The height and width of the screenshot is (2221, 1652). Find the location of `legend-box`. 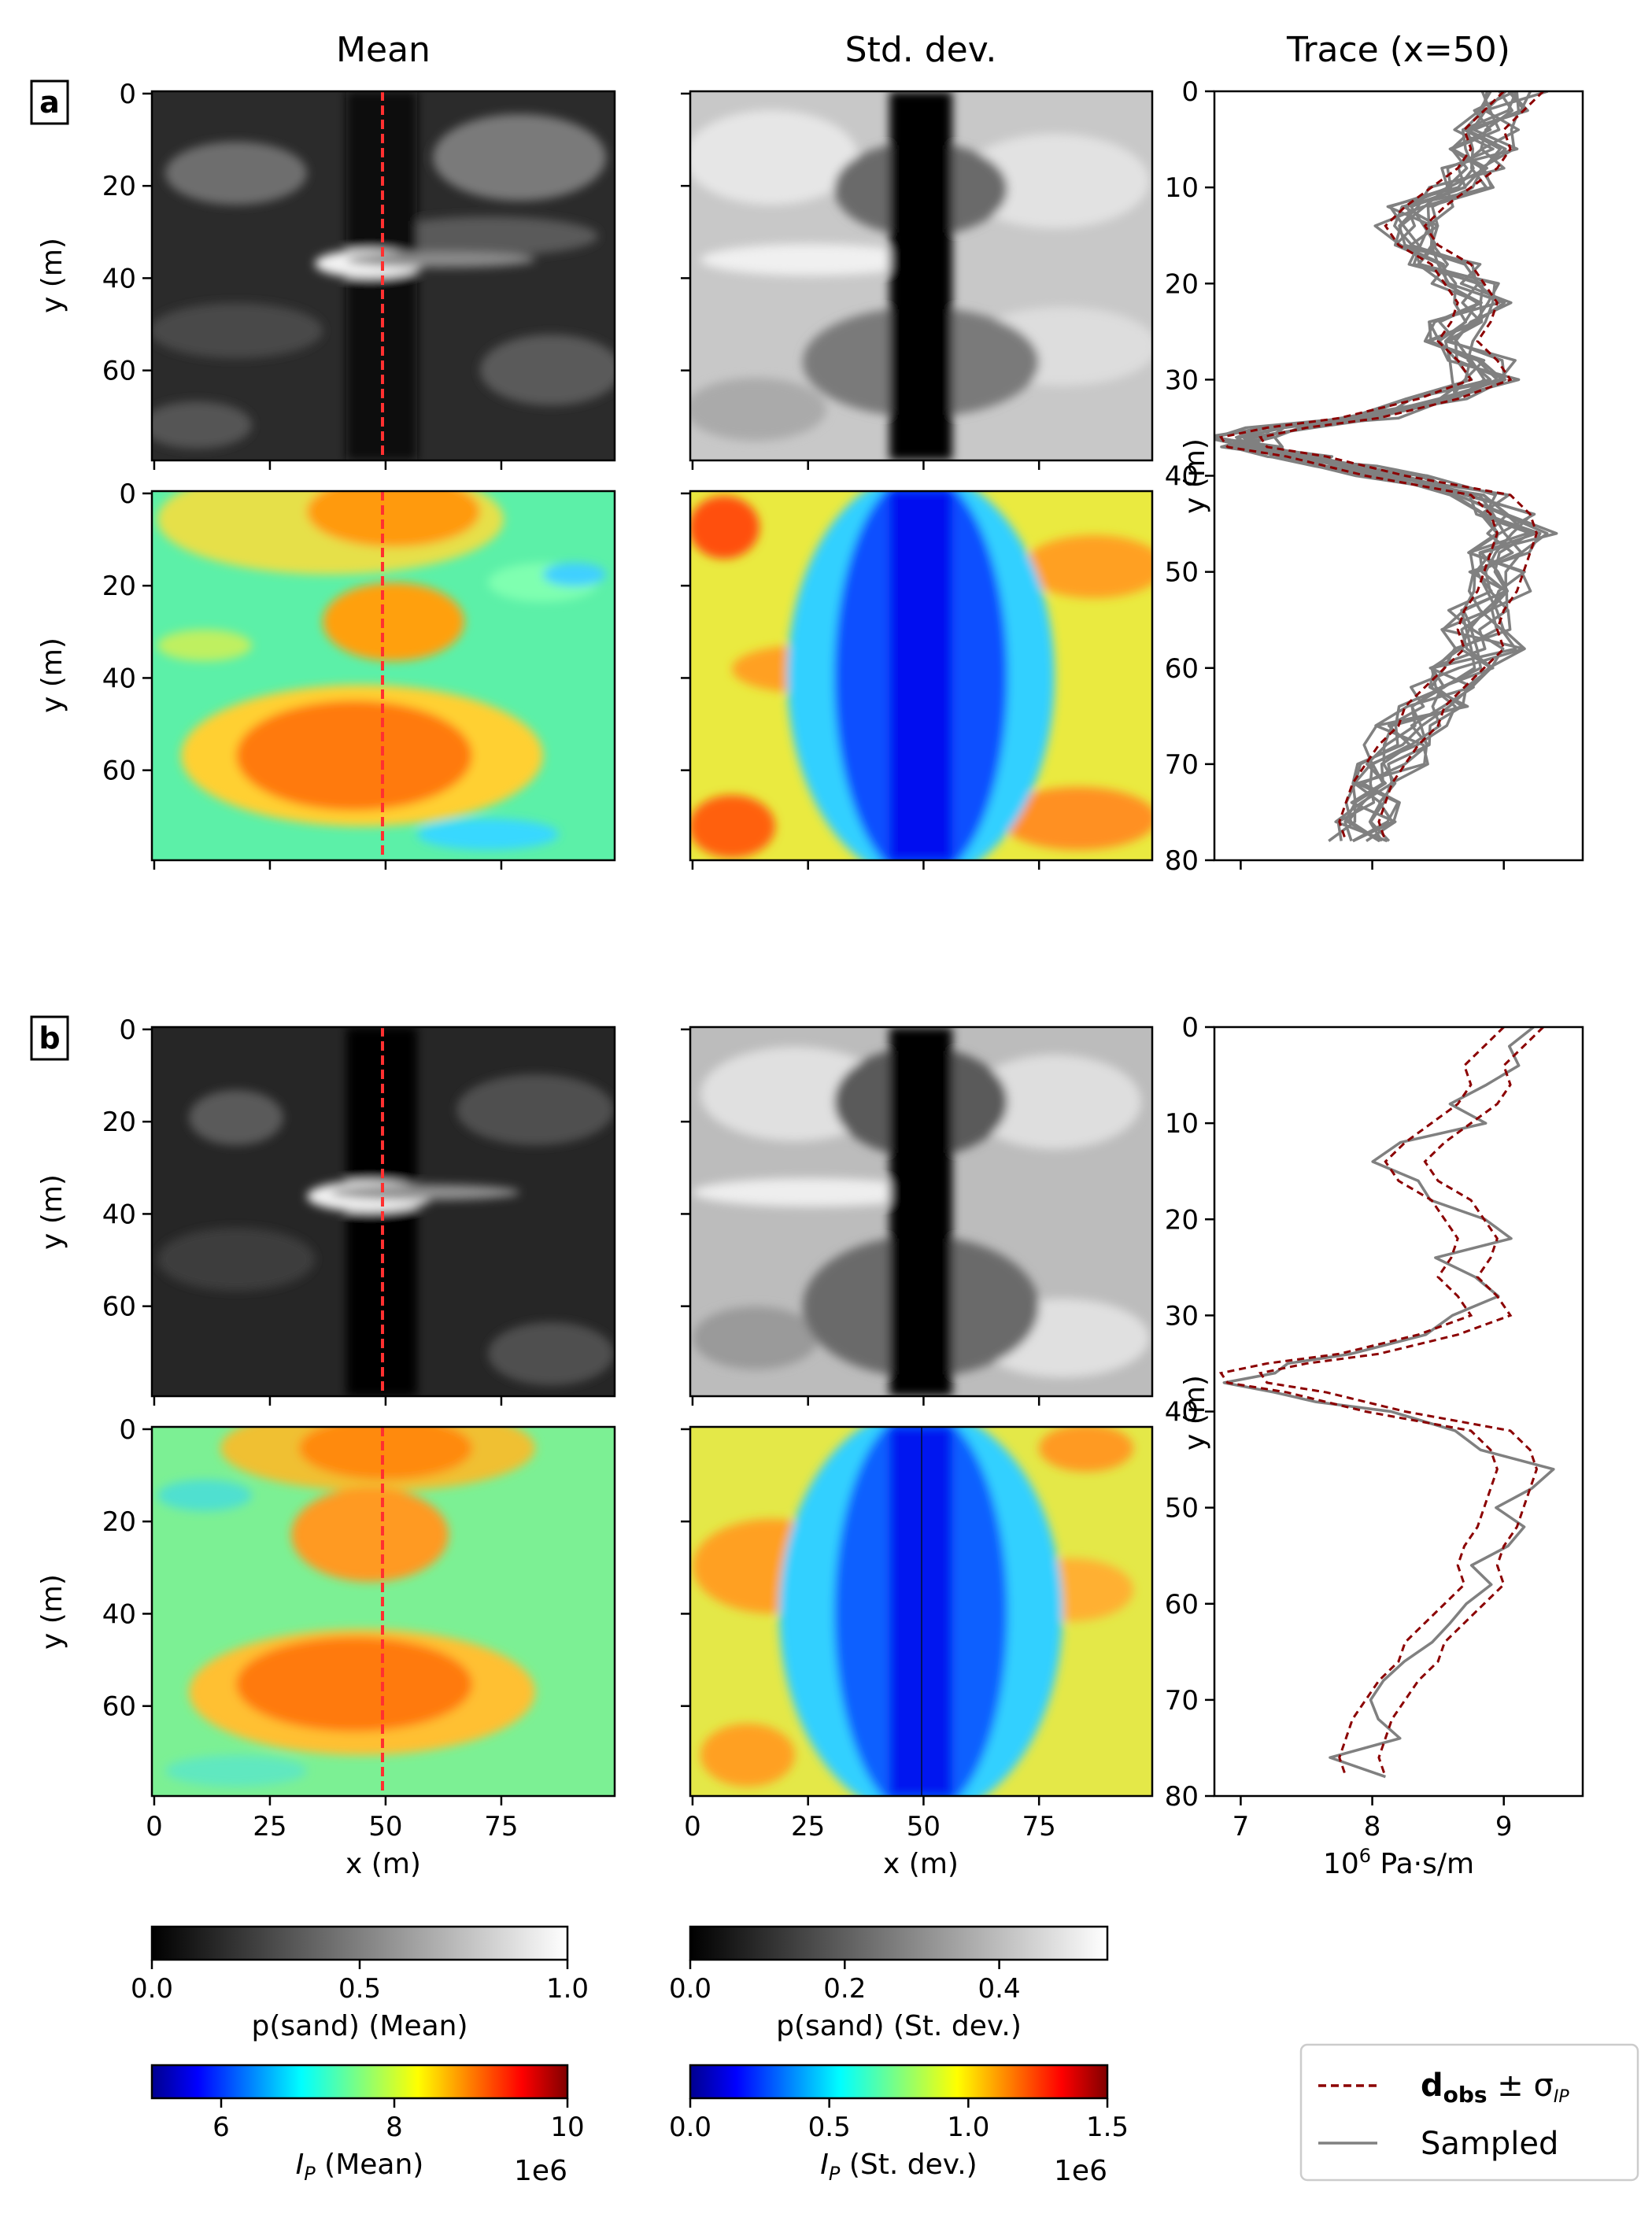

legend-box is located at coordinates (1469, 2113).